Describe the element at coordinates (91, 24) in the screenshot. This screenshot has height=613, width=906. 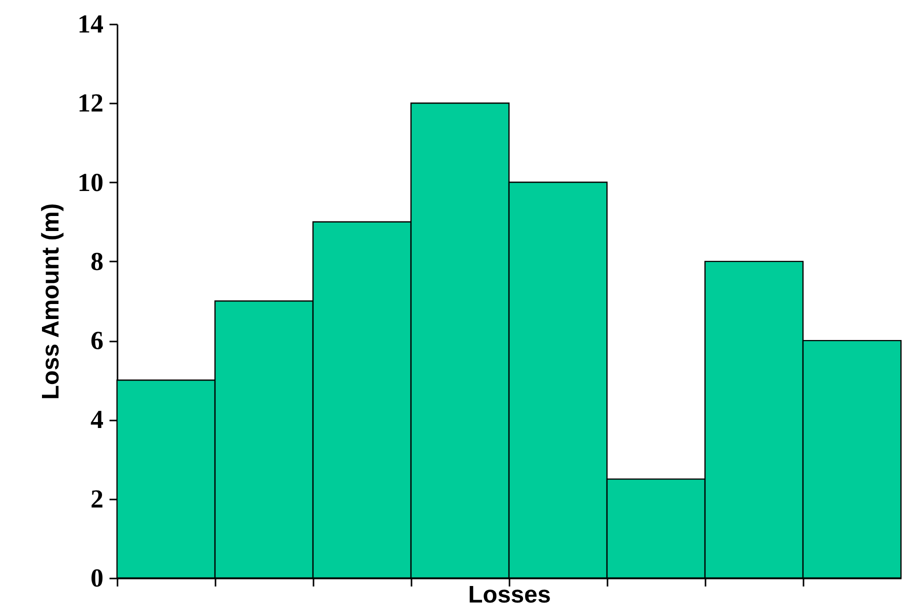
I see `y-tick-label: 14` at that location.